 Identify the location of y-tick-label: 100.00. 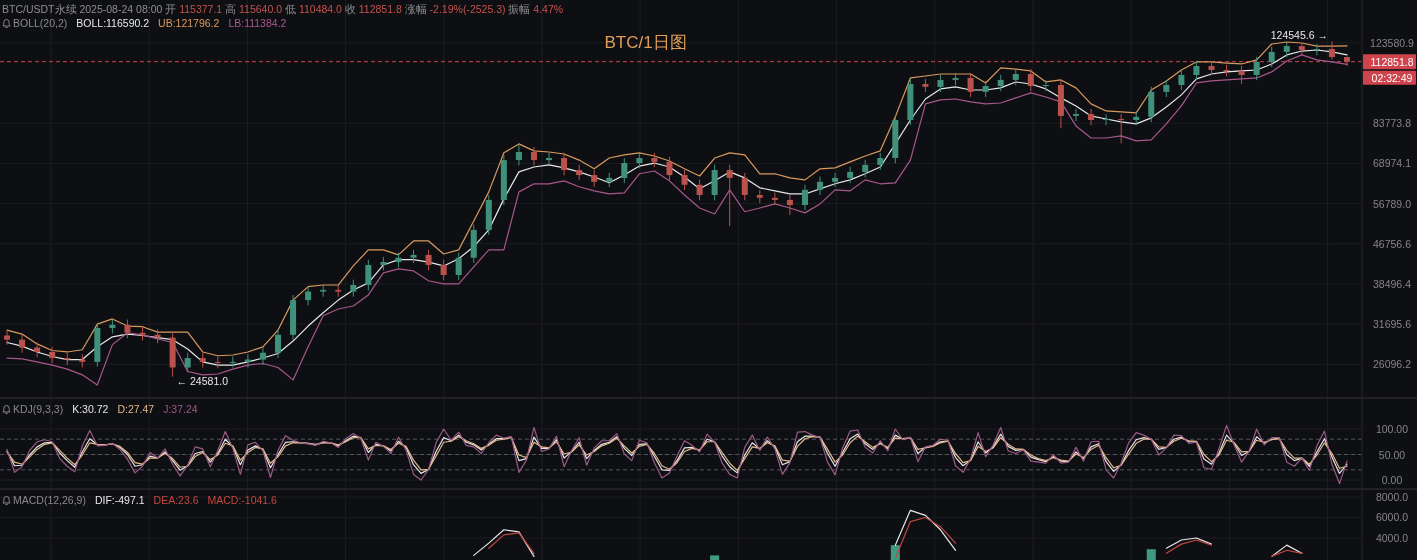
(1392, 429).